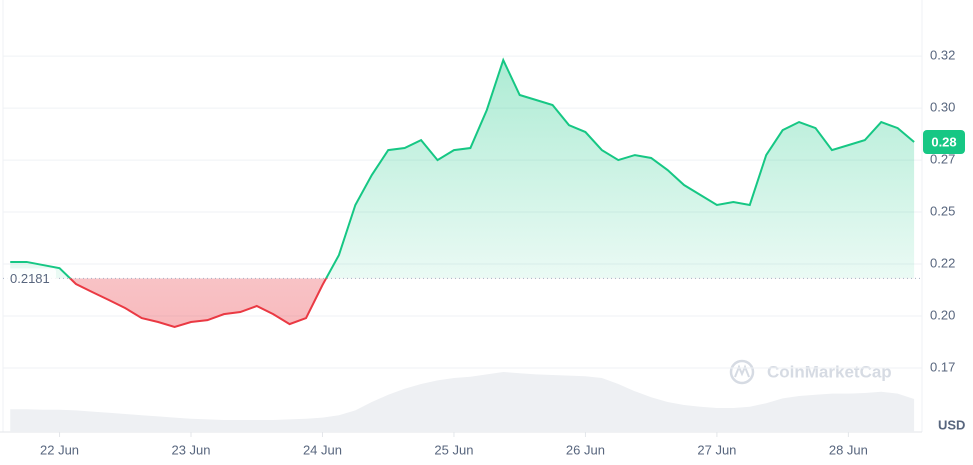  Describe the element at coordinates (59, 449) in the screenshot. I see `x-tick-label: 22 Jun` at that location.